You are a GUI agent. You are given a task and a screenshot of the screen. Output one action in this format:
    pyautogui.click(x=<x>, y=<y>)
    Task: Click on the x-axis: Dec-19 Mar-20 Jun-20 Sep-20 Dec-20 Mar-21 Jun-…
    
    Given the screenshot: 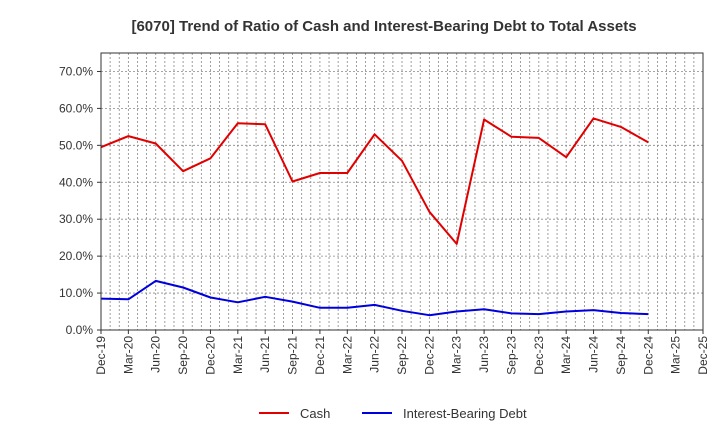 What is the action you would take?
    pyautogui.click(x=402, y=352)
    